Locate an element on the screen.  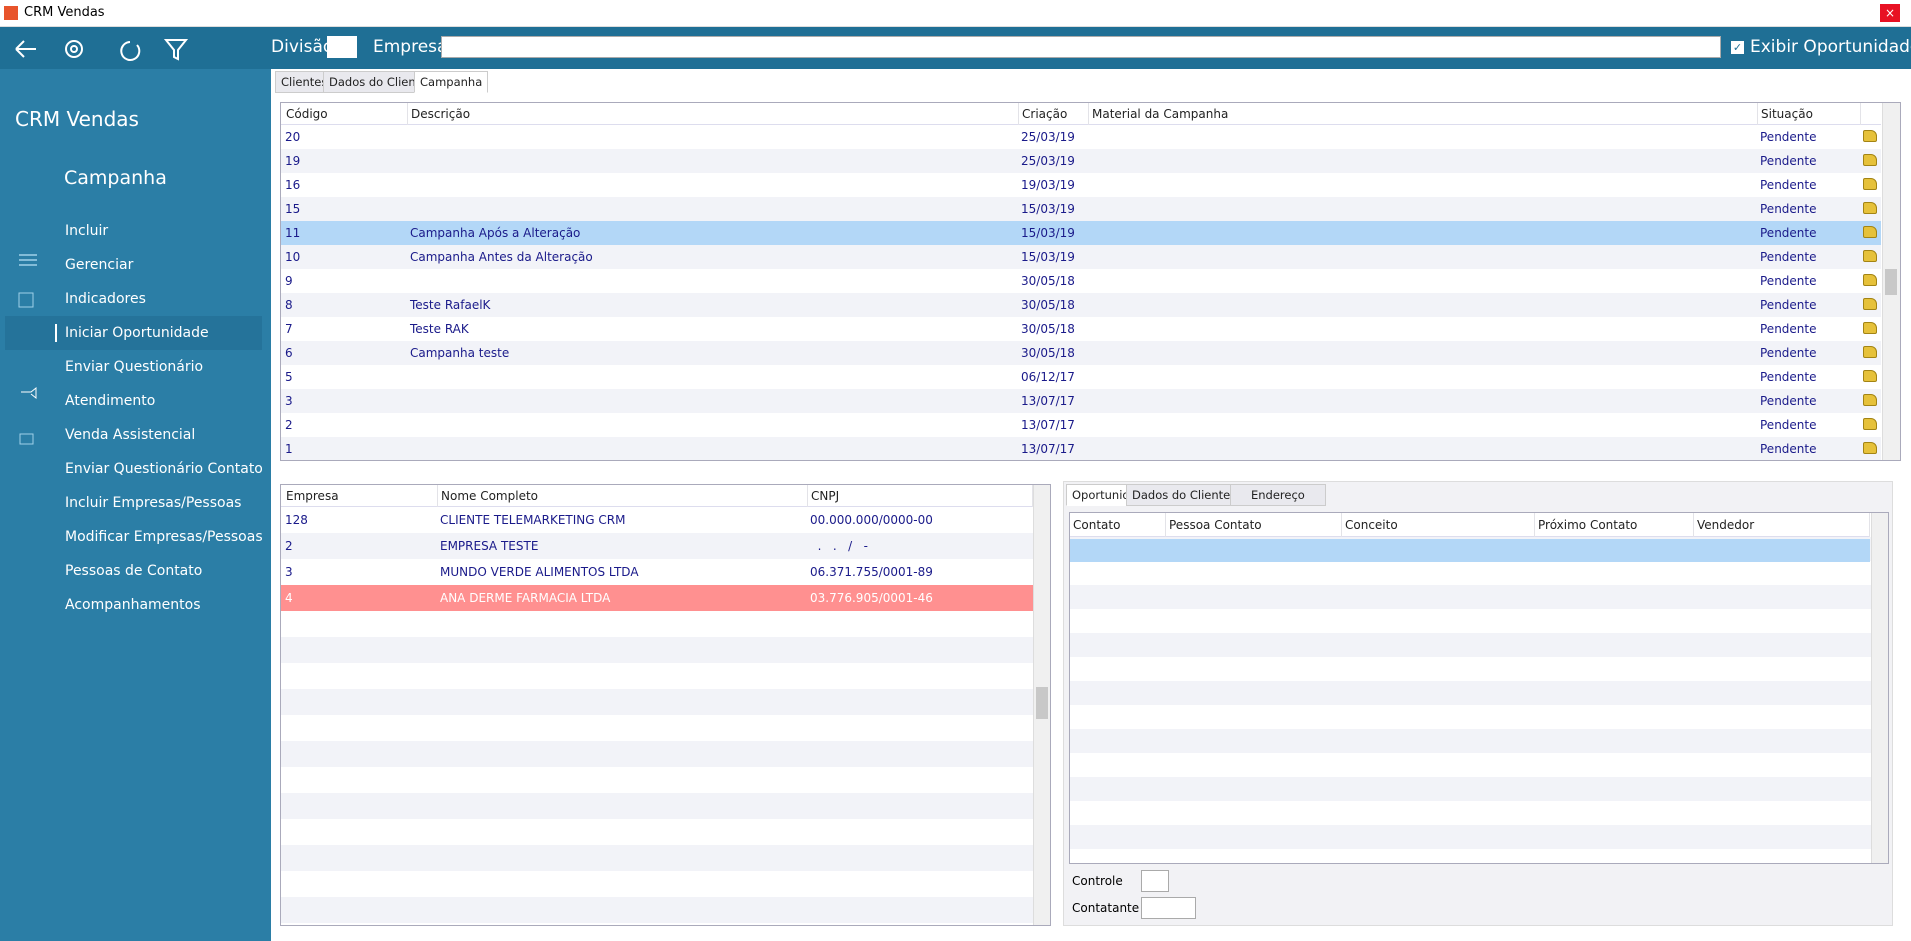
menu-item: Gerenciar is located at coordinates (99, 265).